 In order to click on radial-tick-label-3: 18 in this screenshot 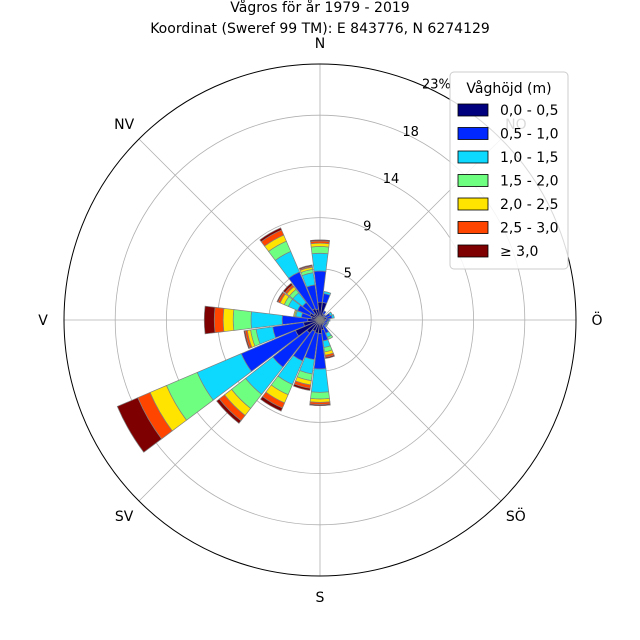, I will do `click(410, 132)`.